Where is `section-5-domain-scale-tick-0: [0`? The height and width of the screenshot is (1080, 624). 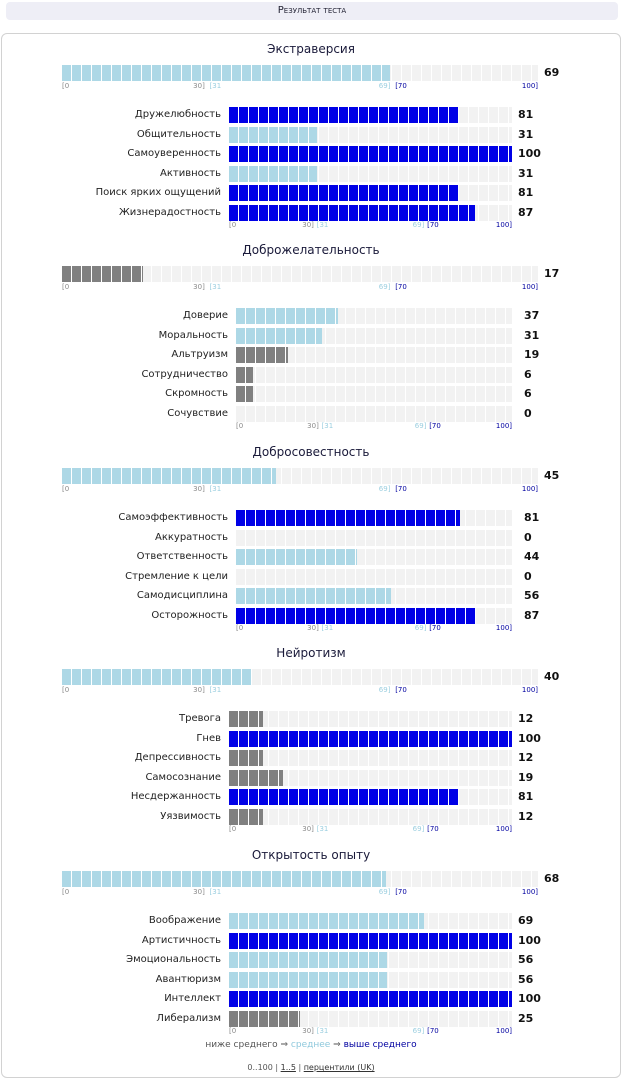
section-5-domain-scale-tick-0: [0 is located at coordinates (66, 892).